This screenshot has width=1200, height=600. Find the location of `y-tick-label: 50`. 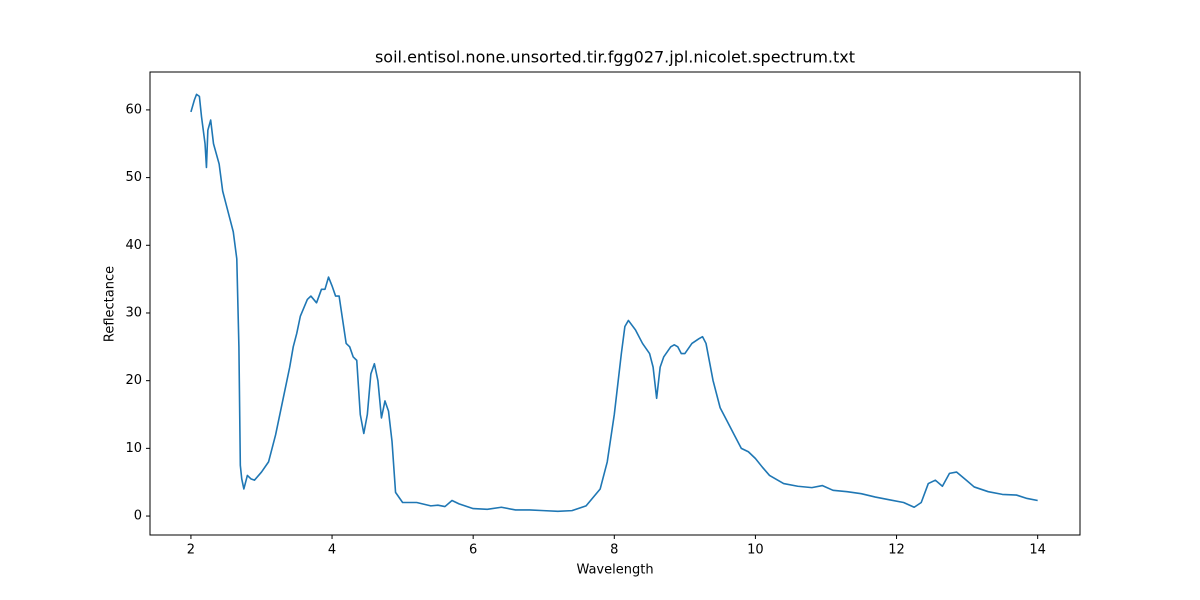

y-tick-label: 50 is located at coordinates (133, 177).